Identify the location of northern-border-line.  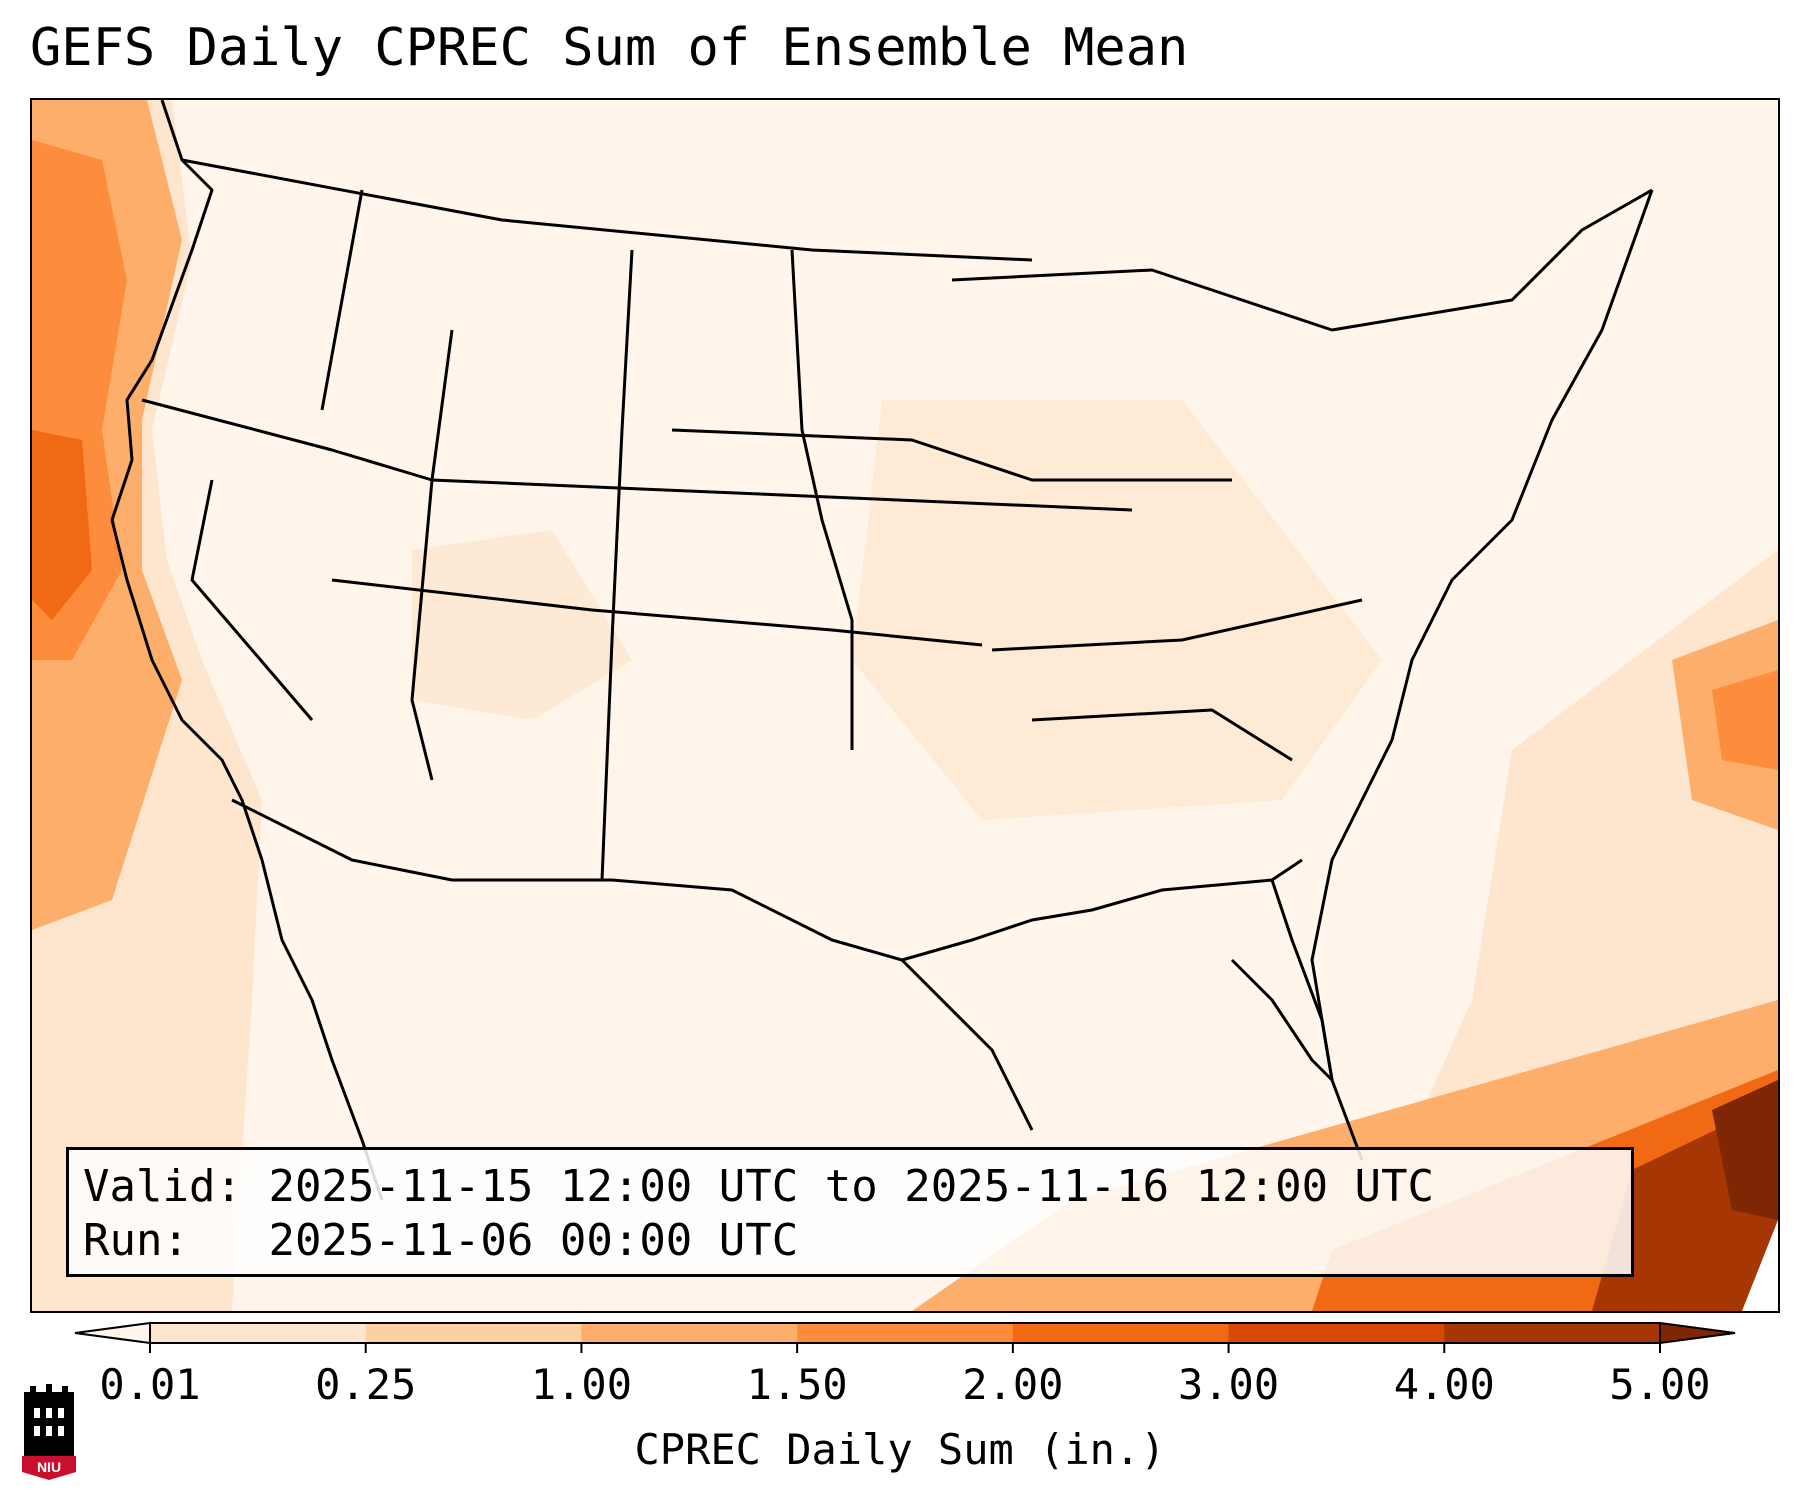
(637, 455).